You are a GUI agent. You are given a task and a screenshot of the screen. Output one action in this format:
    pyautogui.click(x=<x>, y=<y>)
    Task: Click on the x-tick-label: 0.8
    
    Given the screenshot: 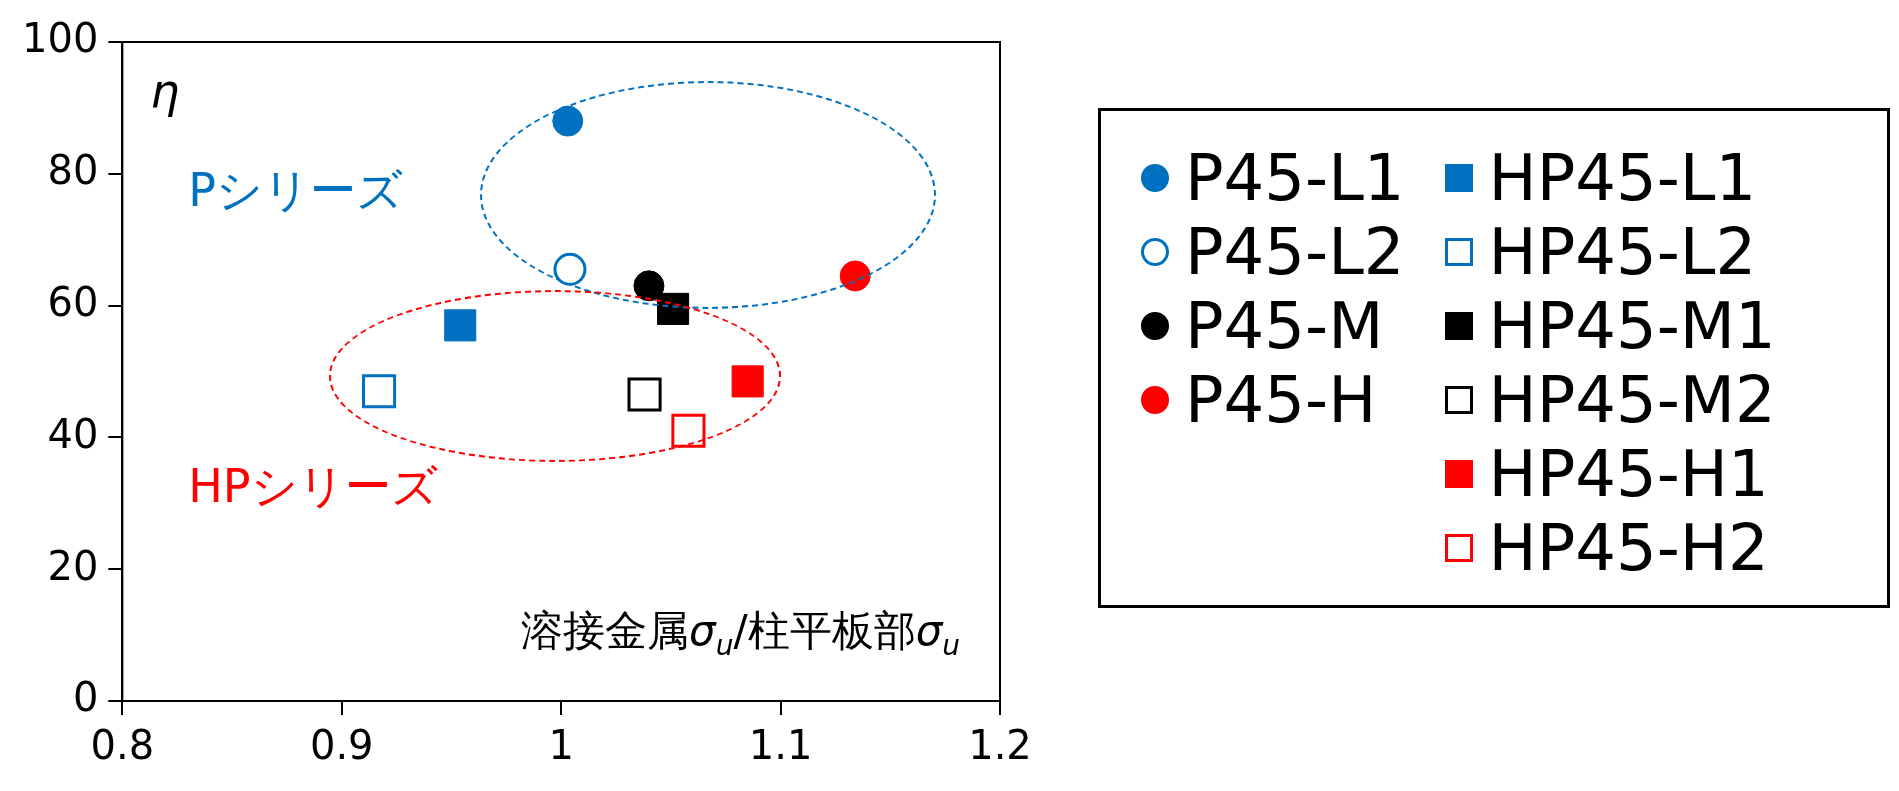 What is the action you would take?
    pyautogui.click(x=122, y=745)
    